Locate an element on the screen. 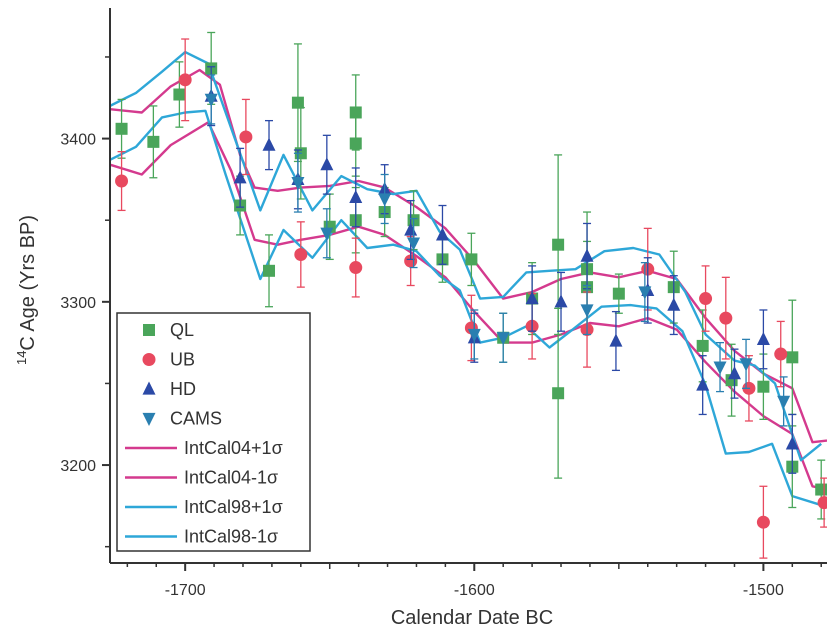 Image resolution: width=827 pixels, height=632 pixels. legend-entry: IntCal04+1σ is located at coordinates (204, 448).